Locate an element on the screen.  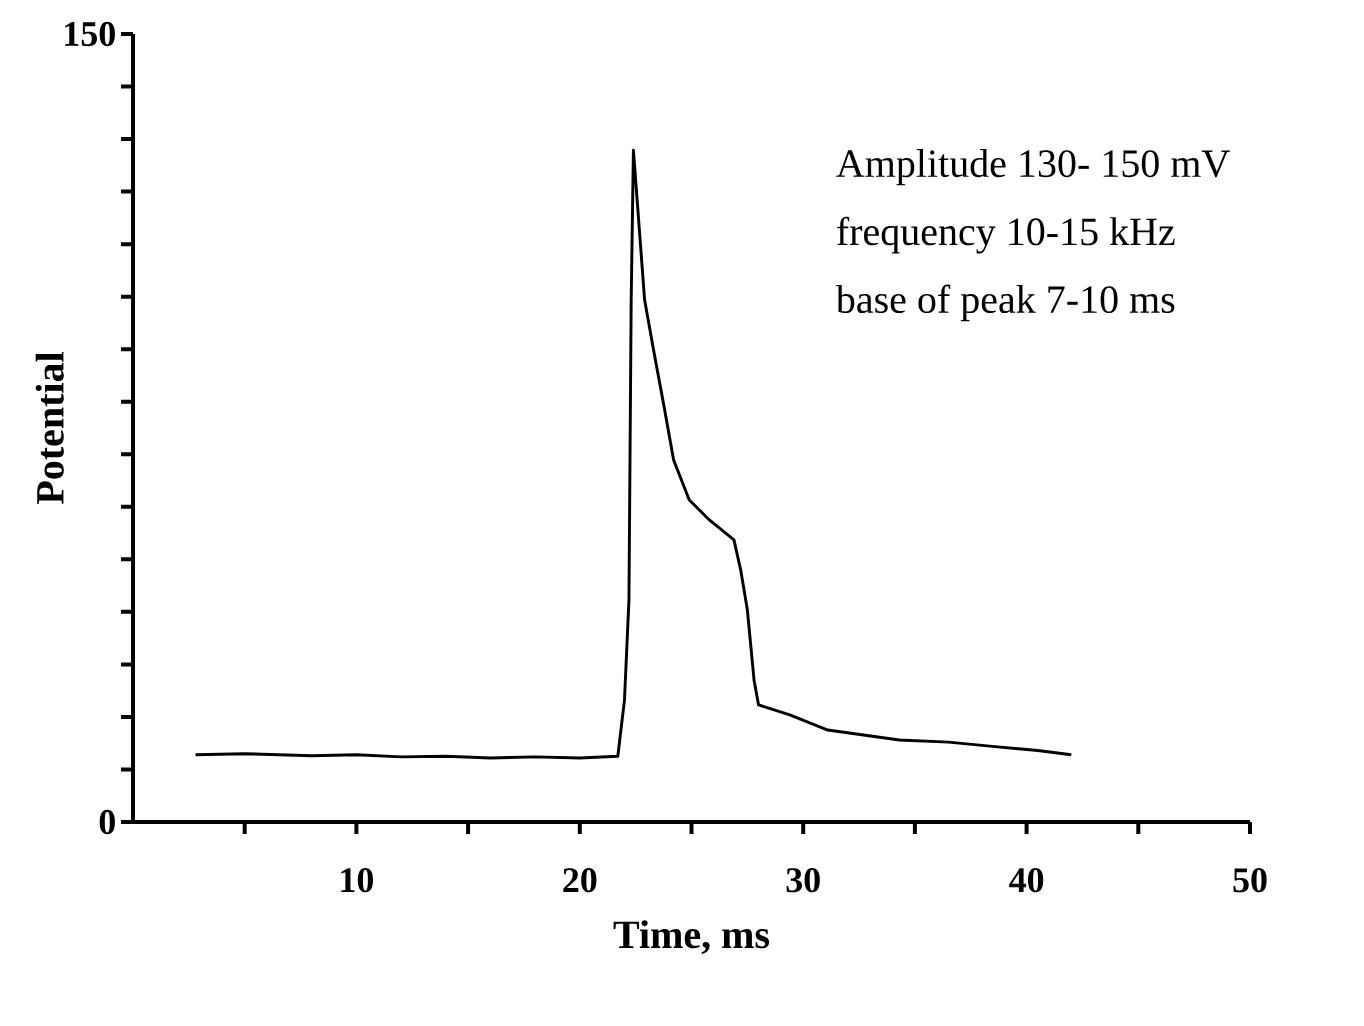
annotation: base of peak 7-10 ms is located at coordinates (1005, 303).